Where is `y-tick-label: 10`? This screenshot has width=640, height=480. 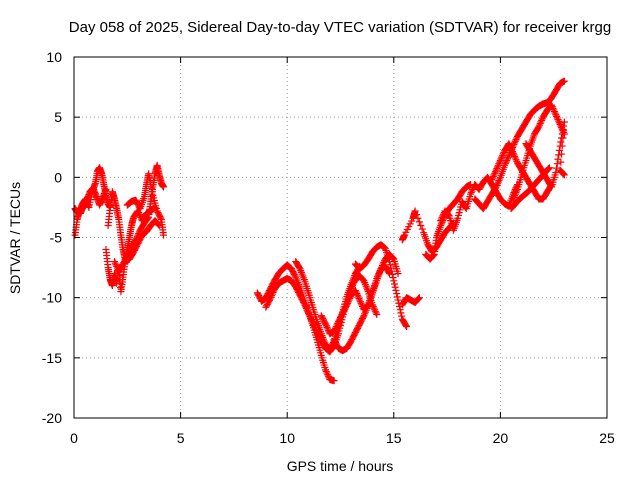
y-tick-label: 10 is located at coordinates (54, 57).